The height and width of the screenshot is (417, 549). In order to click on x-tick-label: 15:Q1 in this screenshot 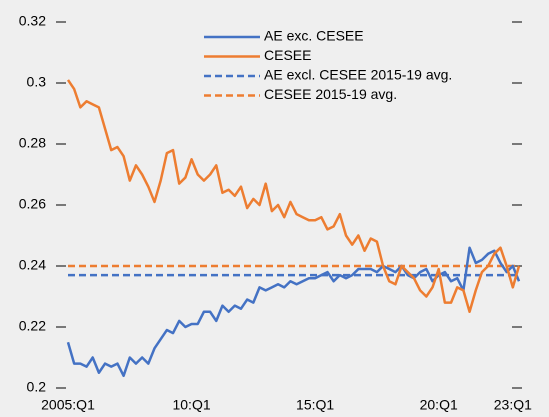, I will do `click(315, 405)`.